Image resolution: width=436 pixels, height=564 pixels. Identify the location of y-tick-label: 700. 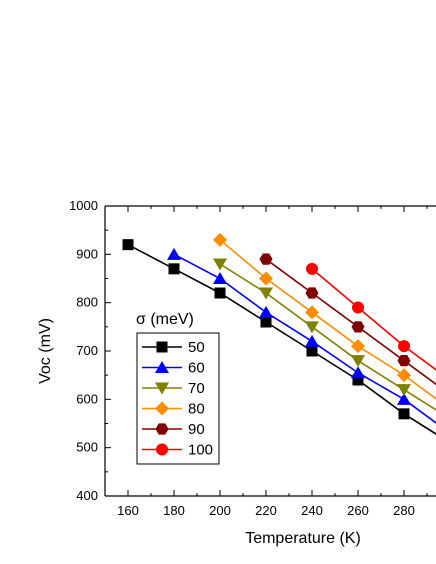
(87, 350).